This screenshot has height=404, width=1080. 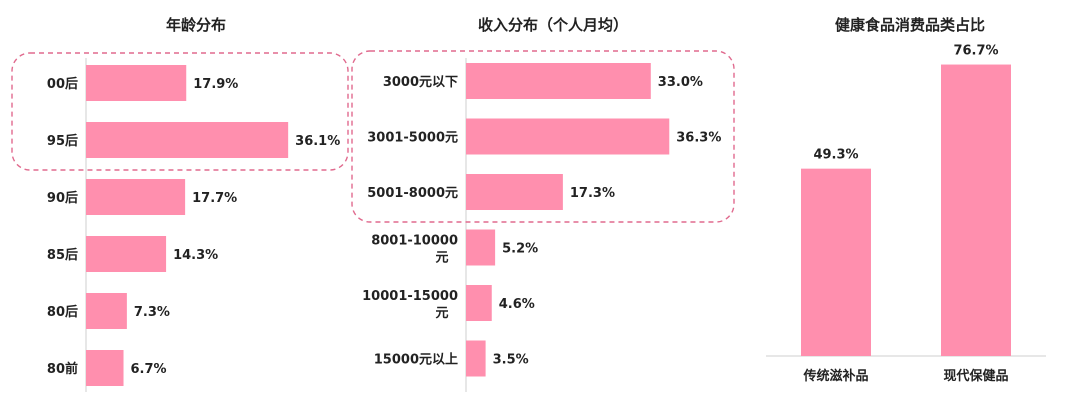 What do you see at coordinates (975, 51) in the screenshot?
I see `value-label: 76.7%` at bounding box center [975, 51].